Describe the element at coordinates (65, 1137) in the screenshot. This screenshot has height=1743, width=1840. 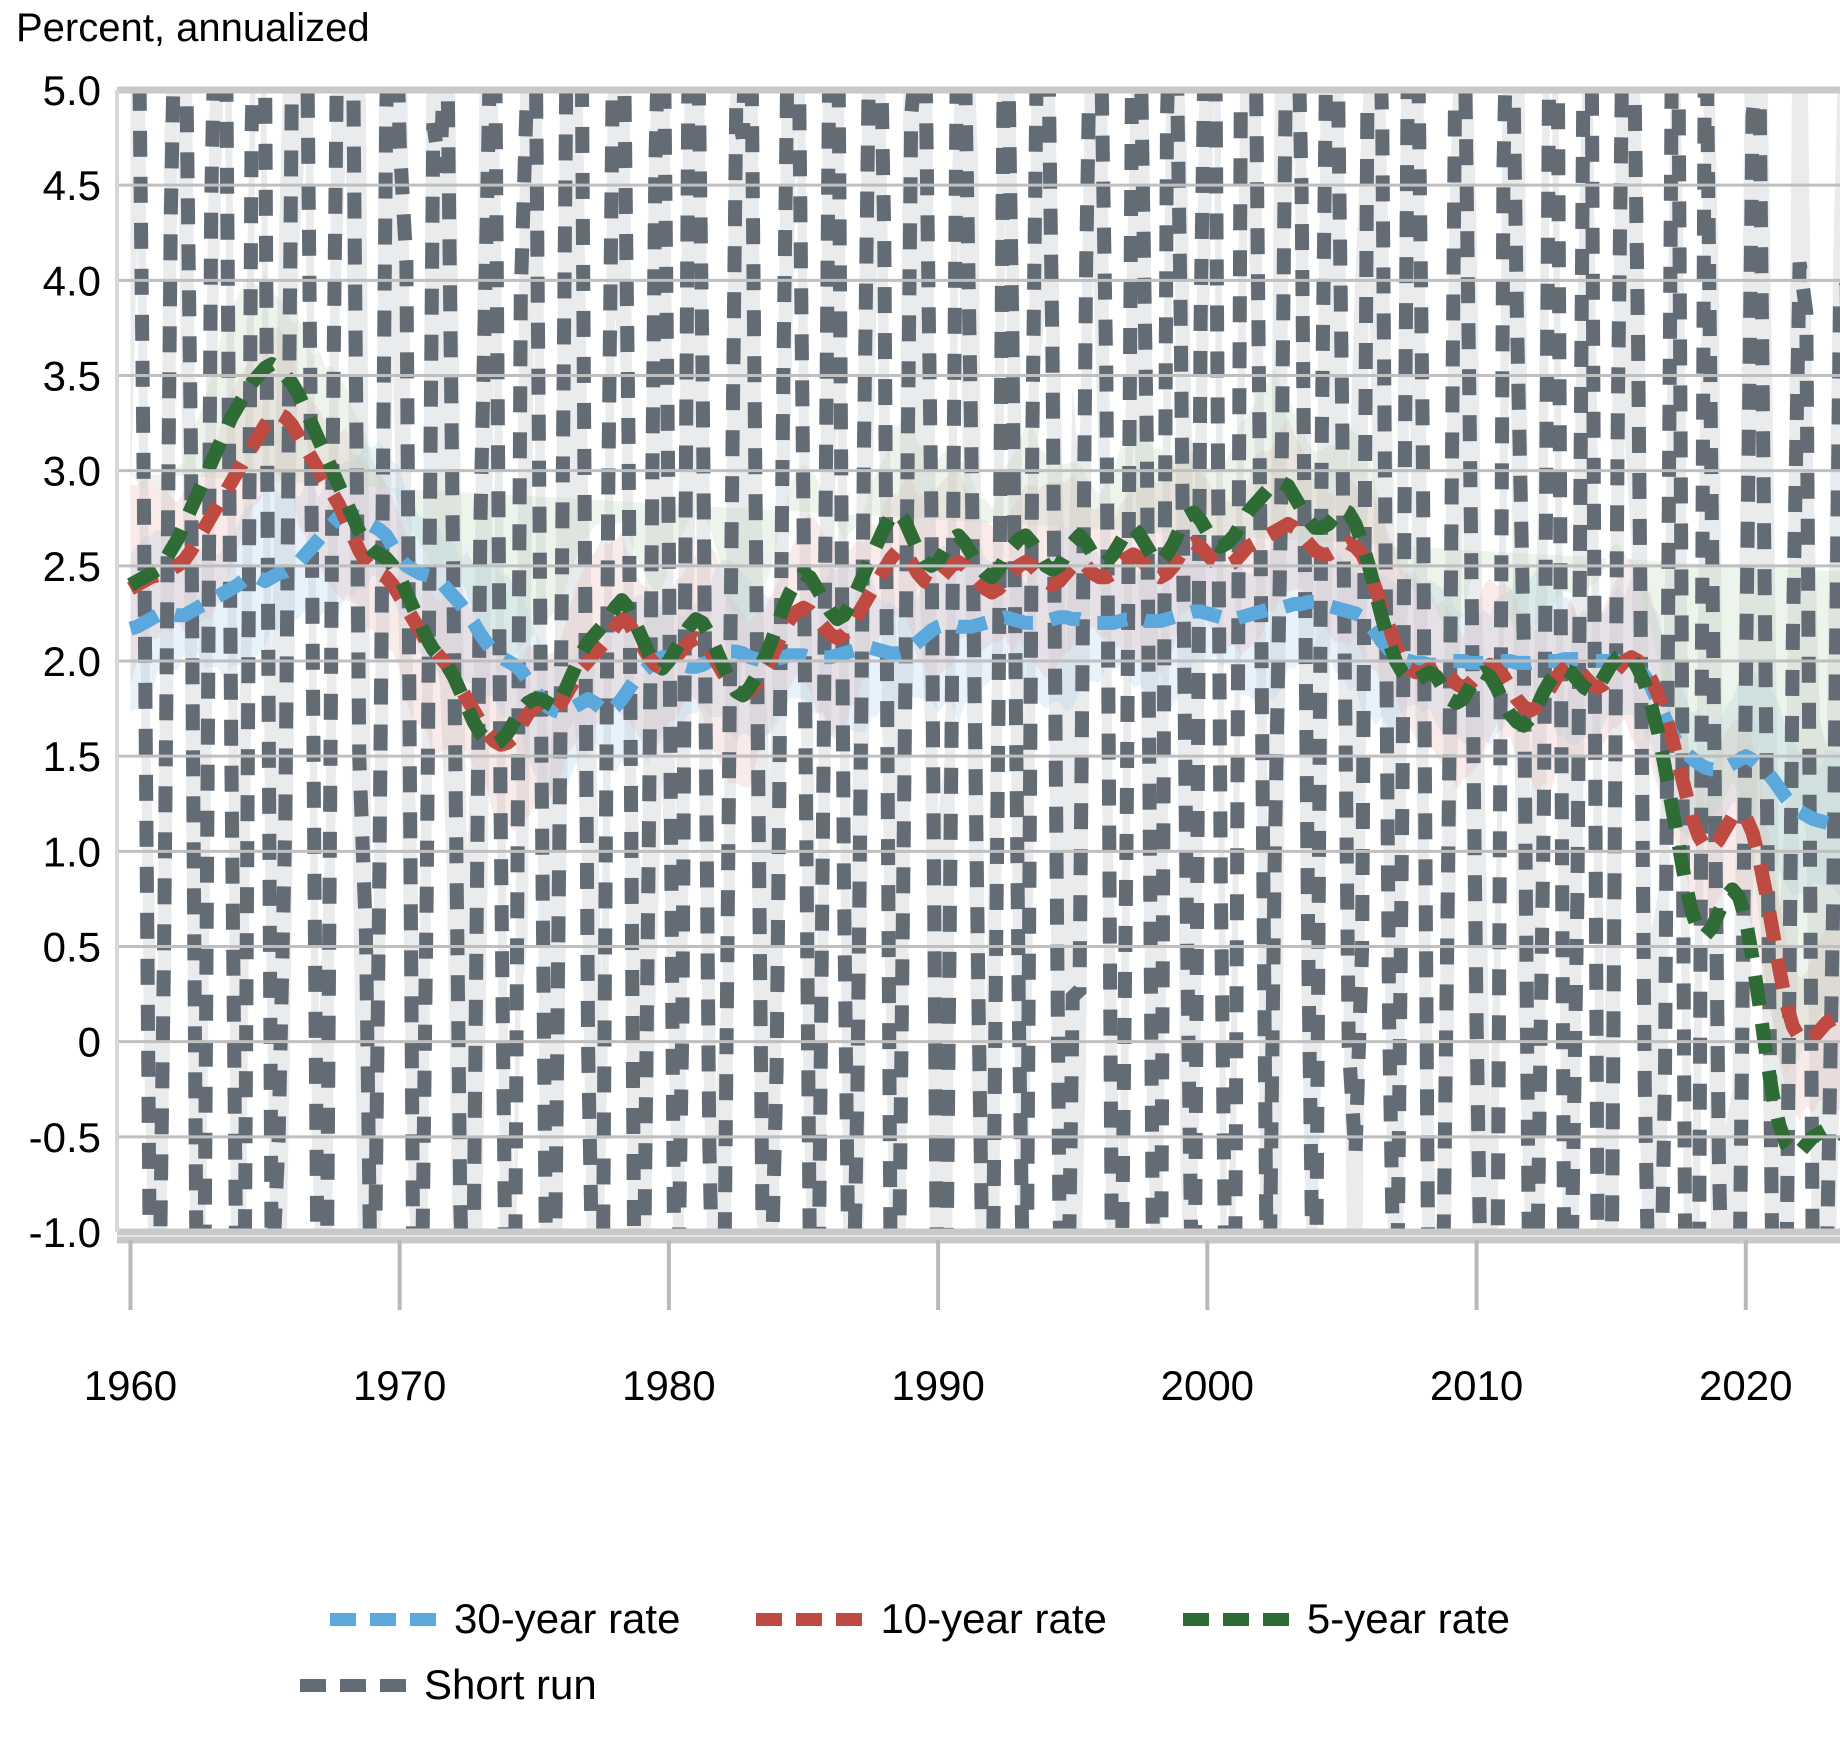
I see `y-tick-label: -0.5` at that location.